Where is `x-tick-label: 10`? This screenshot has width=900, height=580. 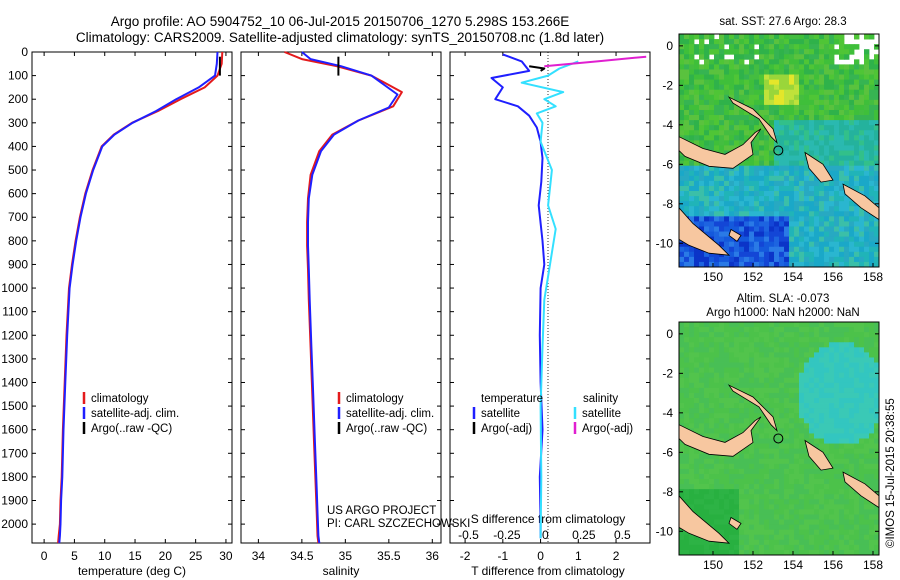 x-tick-label: 10 is located at coordinates (105, 556).